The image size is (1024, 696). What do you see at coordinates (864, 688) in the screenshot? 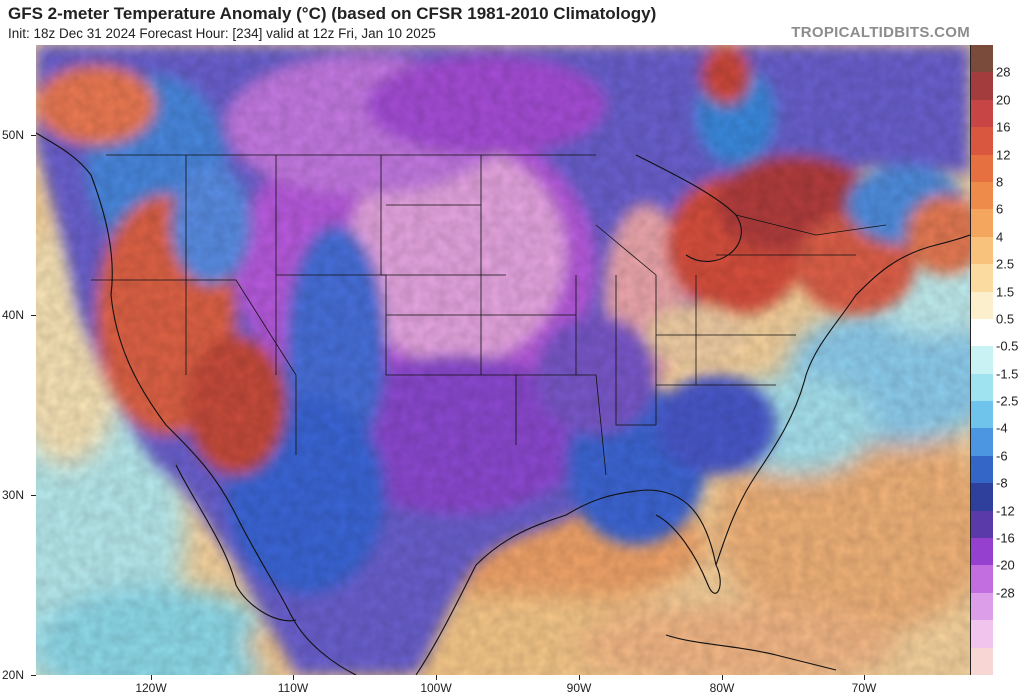
I see `lon-label-70w: 70W` at bounding box center [864, 688].